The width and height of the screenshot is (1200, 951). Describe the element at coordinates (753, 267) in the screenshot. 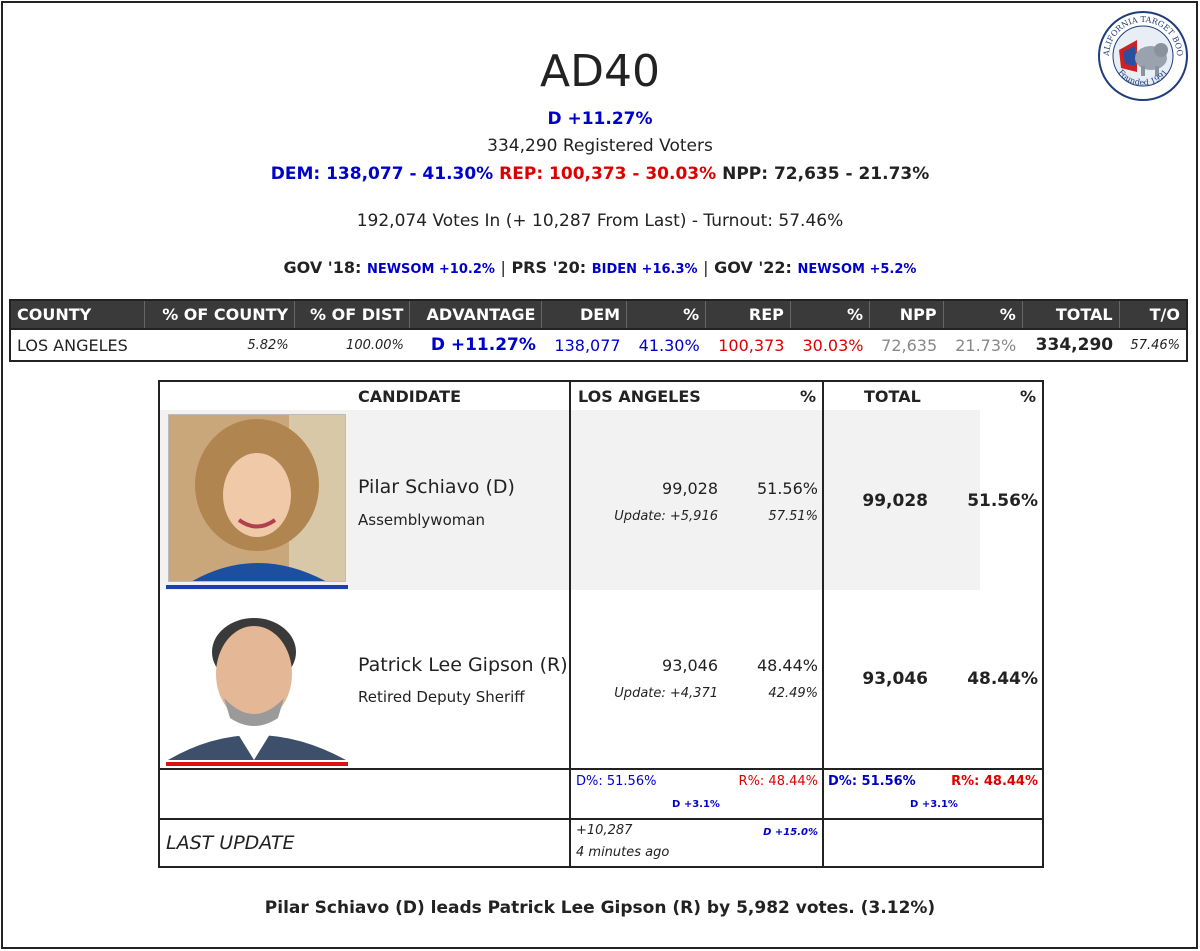

I see `gov22-label: GOV '22:` at that location.